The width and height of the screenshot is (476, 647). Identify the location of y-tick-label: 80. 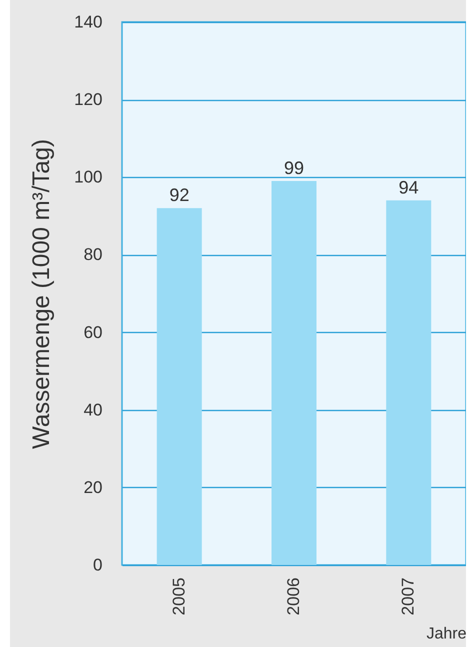
(93, 254).